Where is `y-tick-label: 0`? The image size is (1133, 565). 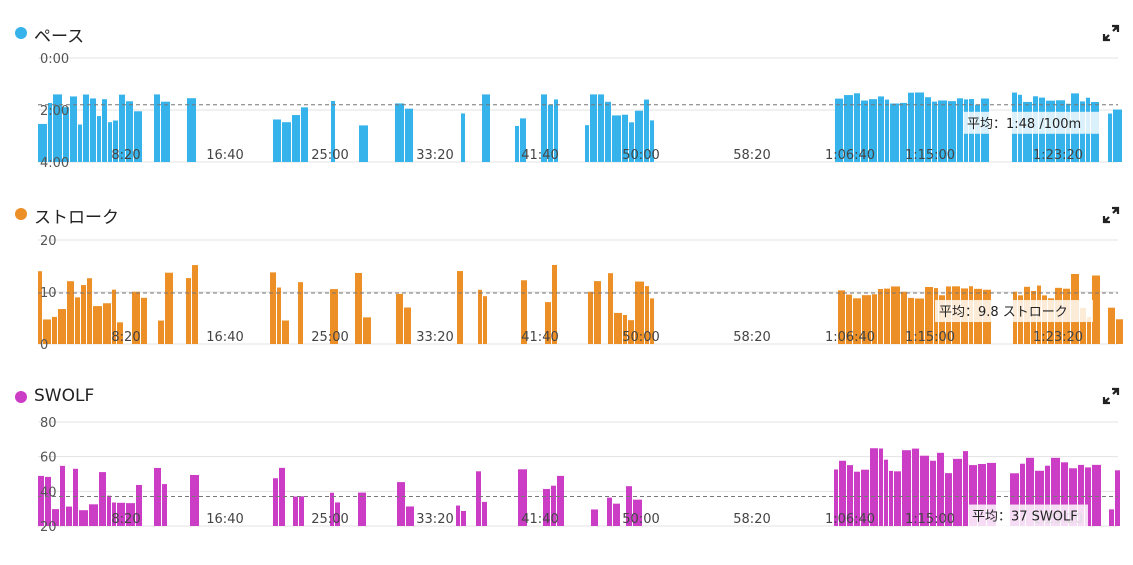
y-tick-label: 0 is located at coordinates (44, 345).